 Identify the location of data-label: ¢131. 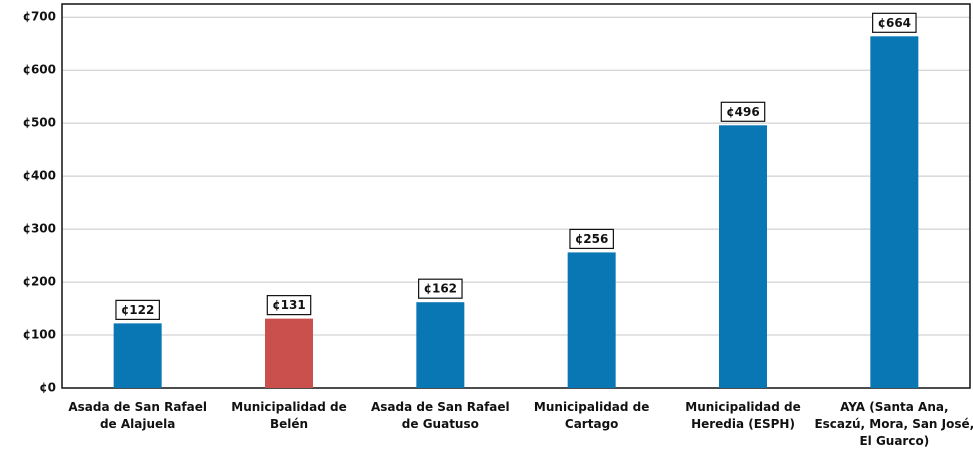
(288, 305).